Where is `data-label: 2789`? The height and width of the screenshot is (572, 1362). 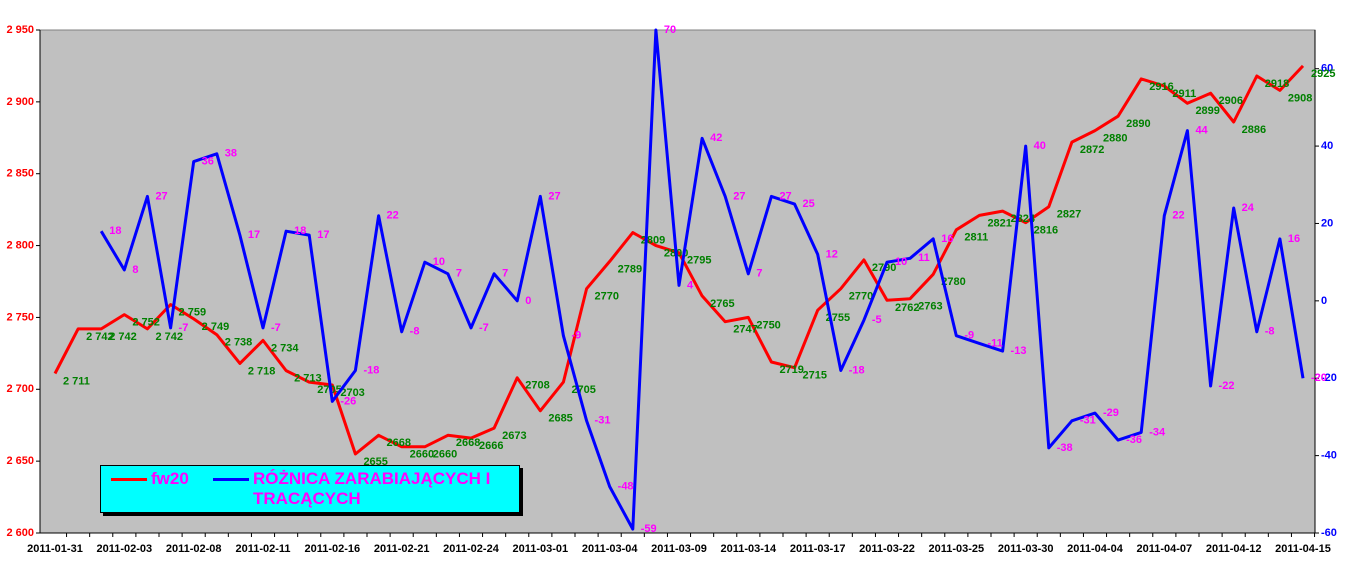
data-label: 2789 is located at coordinates (630, 269).